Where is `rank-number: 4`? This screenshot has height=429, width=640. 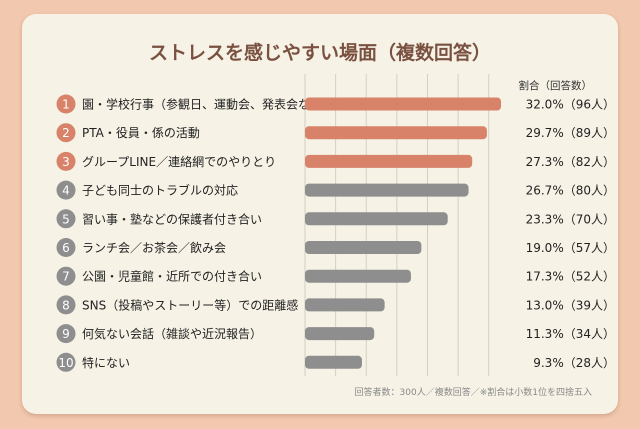 rank-number: 4 is located at coordinates (66, 191).